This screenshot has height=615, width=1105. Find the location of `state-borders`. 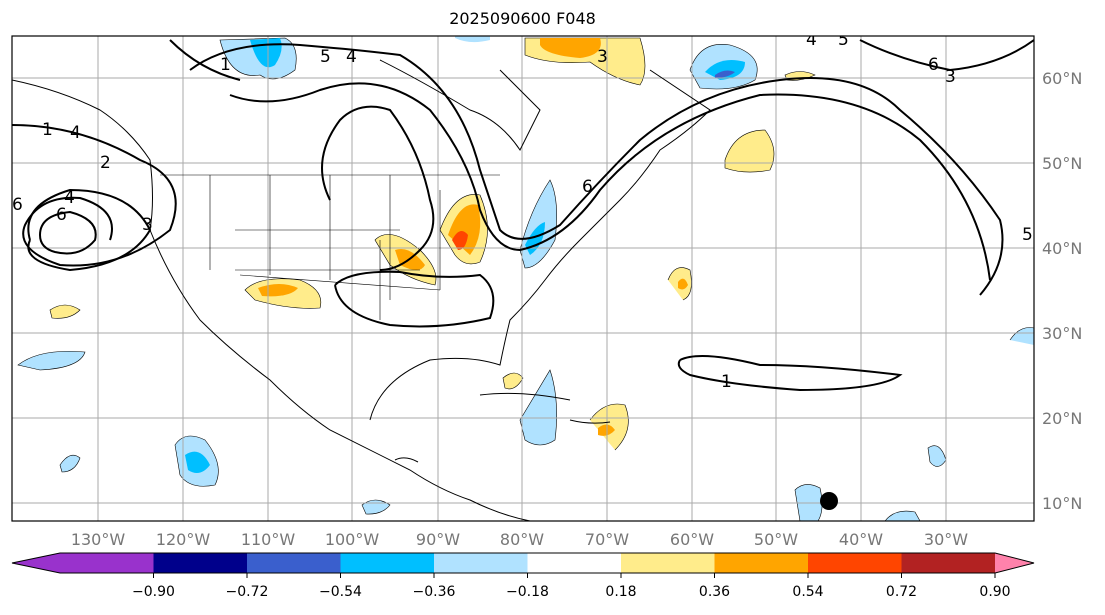

state-borders is located at coordinates (330, 247).